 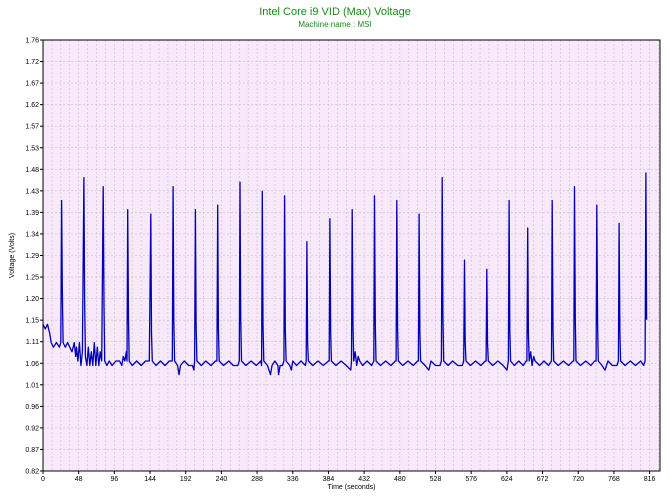 What do you see at coordinates (507, 479) in the screenshot?
I see `x-tick-label: 624` at bounding box center [507, 479].